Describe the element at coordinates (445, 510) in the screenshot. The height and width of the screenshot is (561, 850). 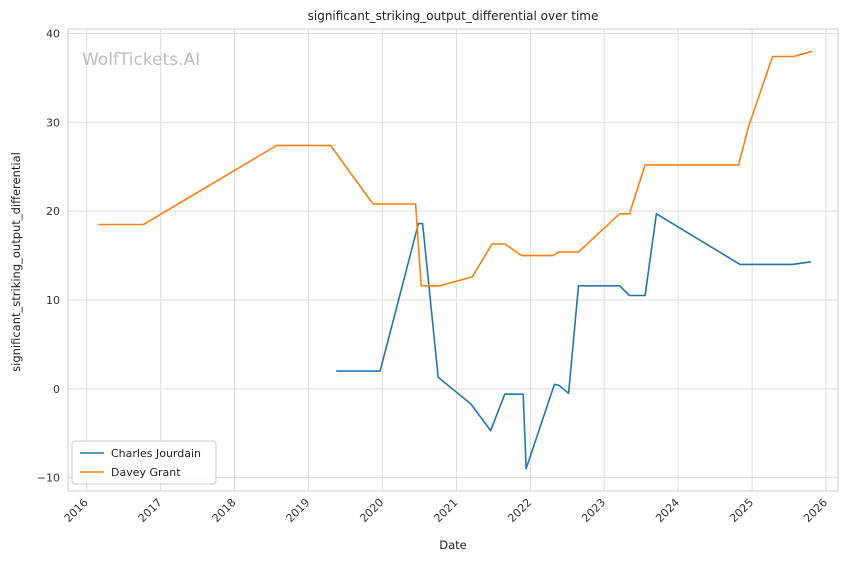
I see `x-tick-label: 2021` at that location.